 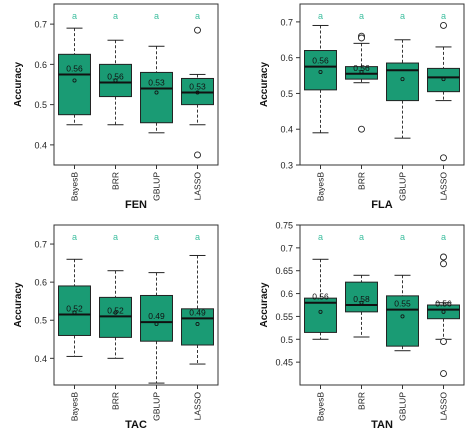 What do you see at coordinates (284, 363) in the screenshot?
I see `y-tick-label: 0.45` at bounding box center [284, 363].